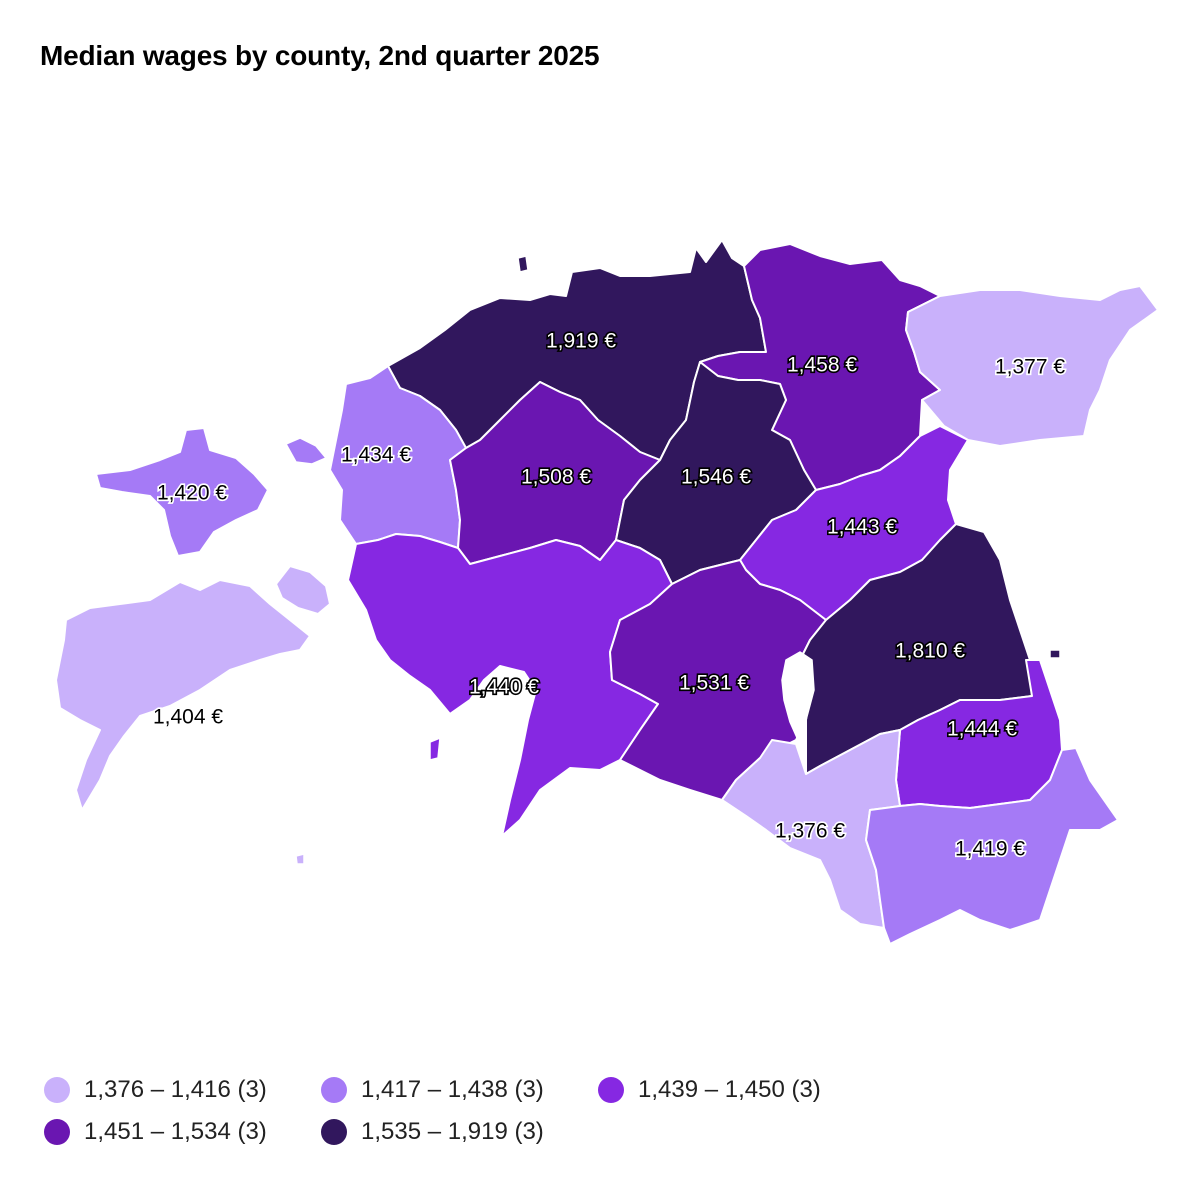 The height and width of the screenshot is (1200, 1200). I want to click on legend-item-class-4: 1,451 – 1,534 (3), so click(155, 1132).